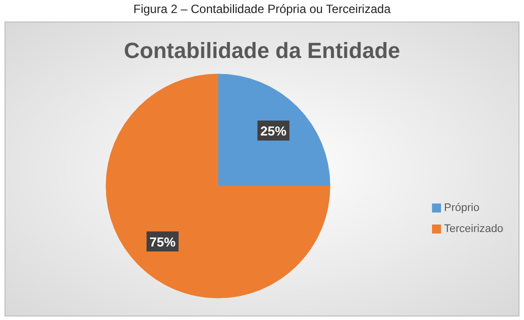  I want to click on data-label: 75%, so click(163, 242).